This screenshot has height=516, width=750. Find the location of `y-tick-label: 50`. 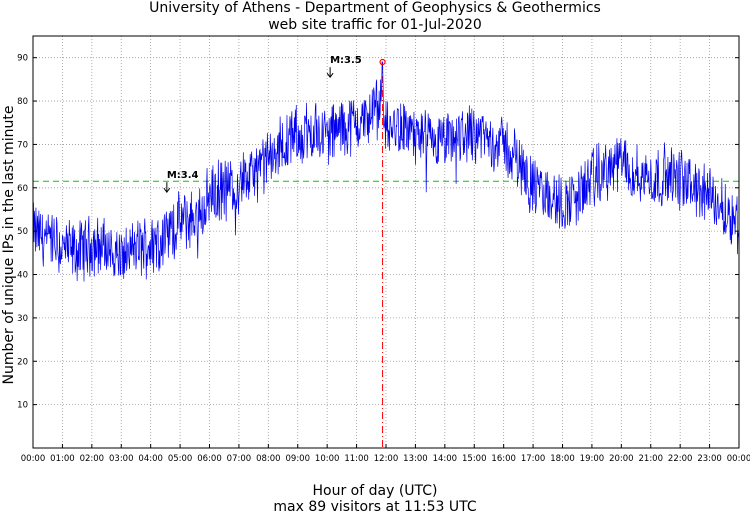

y-tick-label: 50 is located at coordinates (22, 232).